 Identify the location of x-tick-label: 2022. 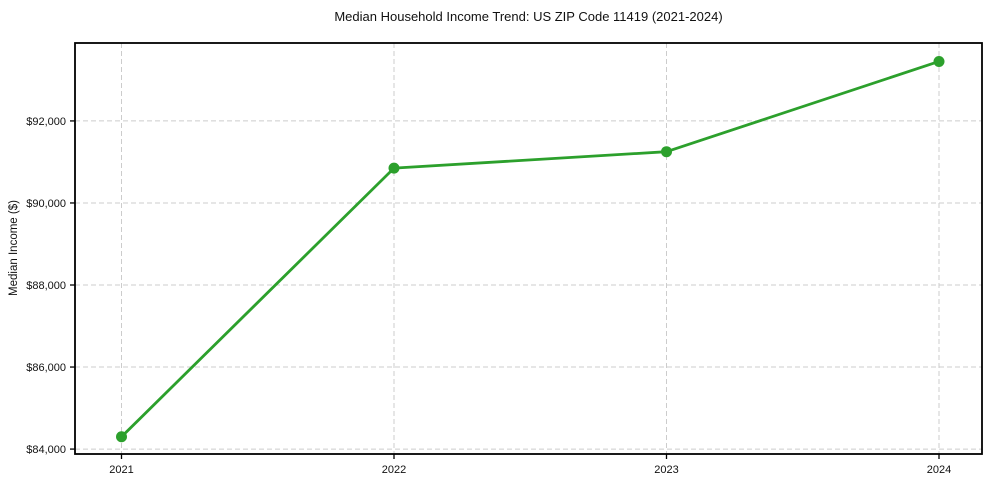
(394, 470).